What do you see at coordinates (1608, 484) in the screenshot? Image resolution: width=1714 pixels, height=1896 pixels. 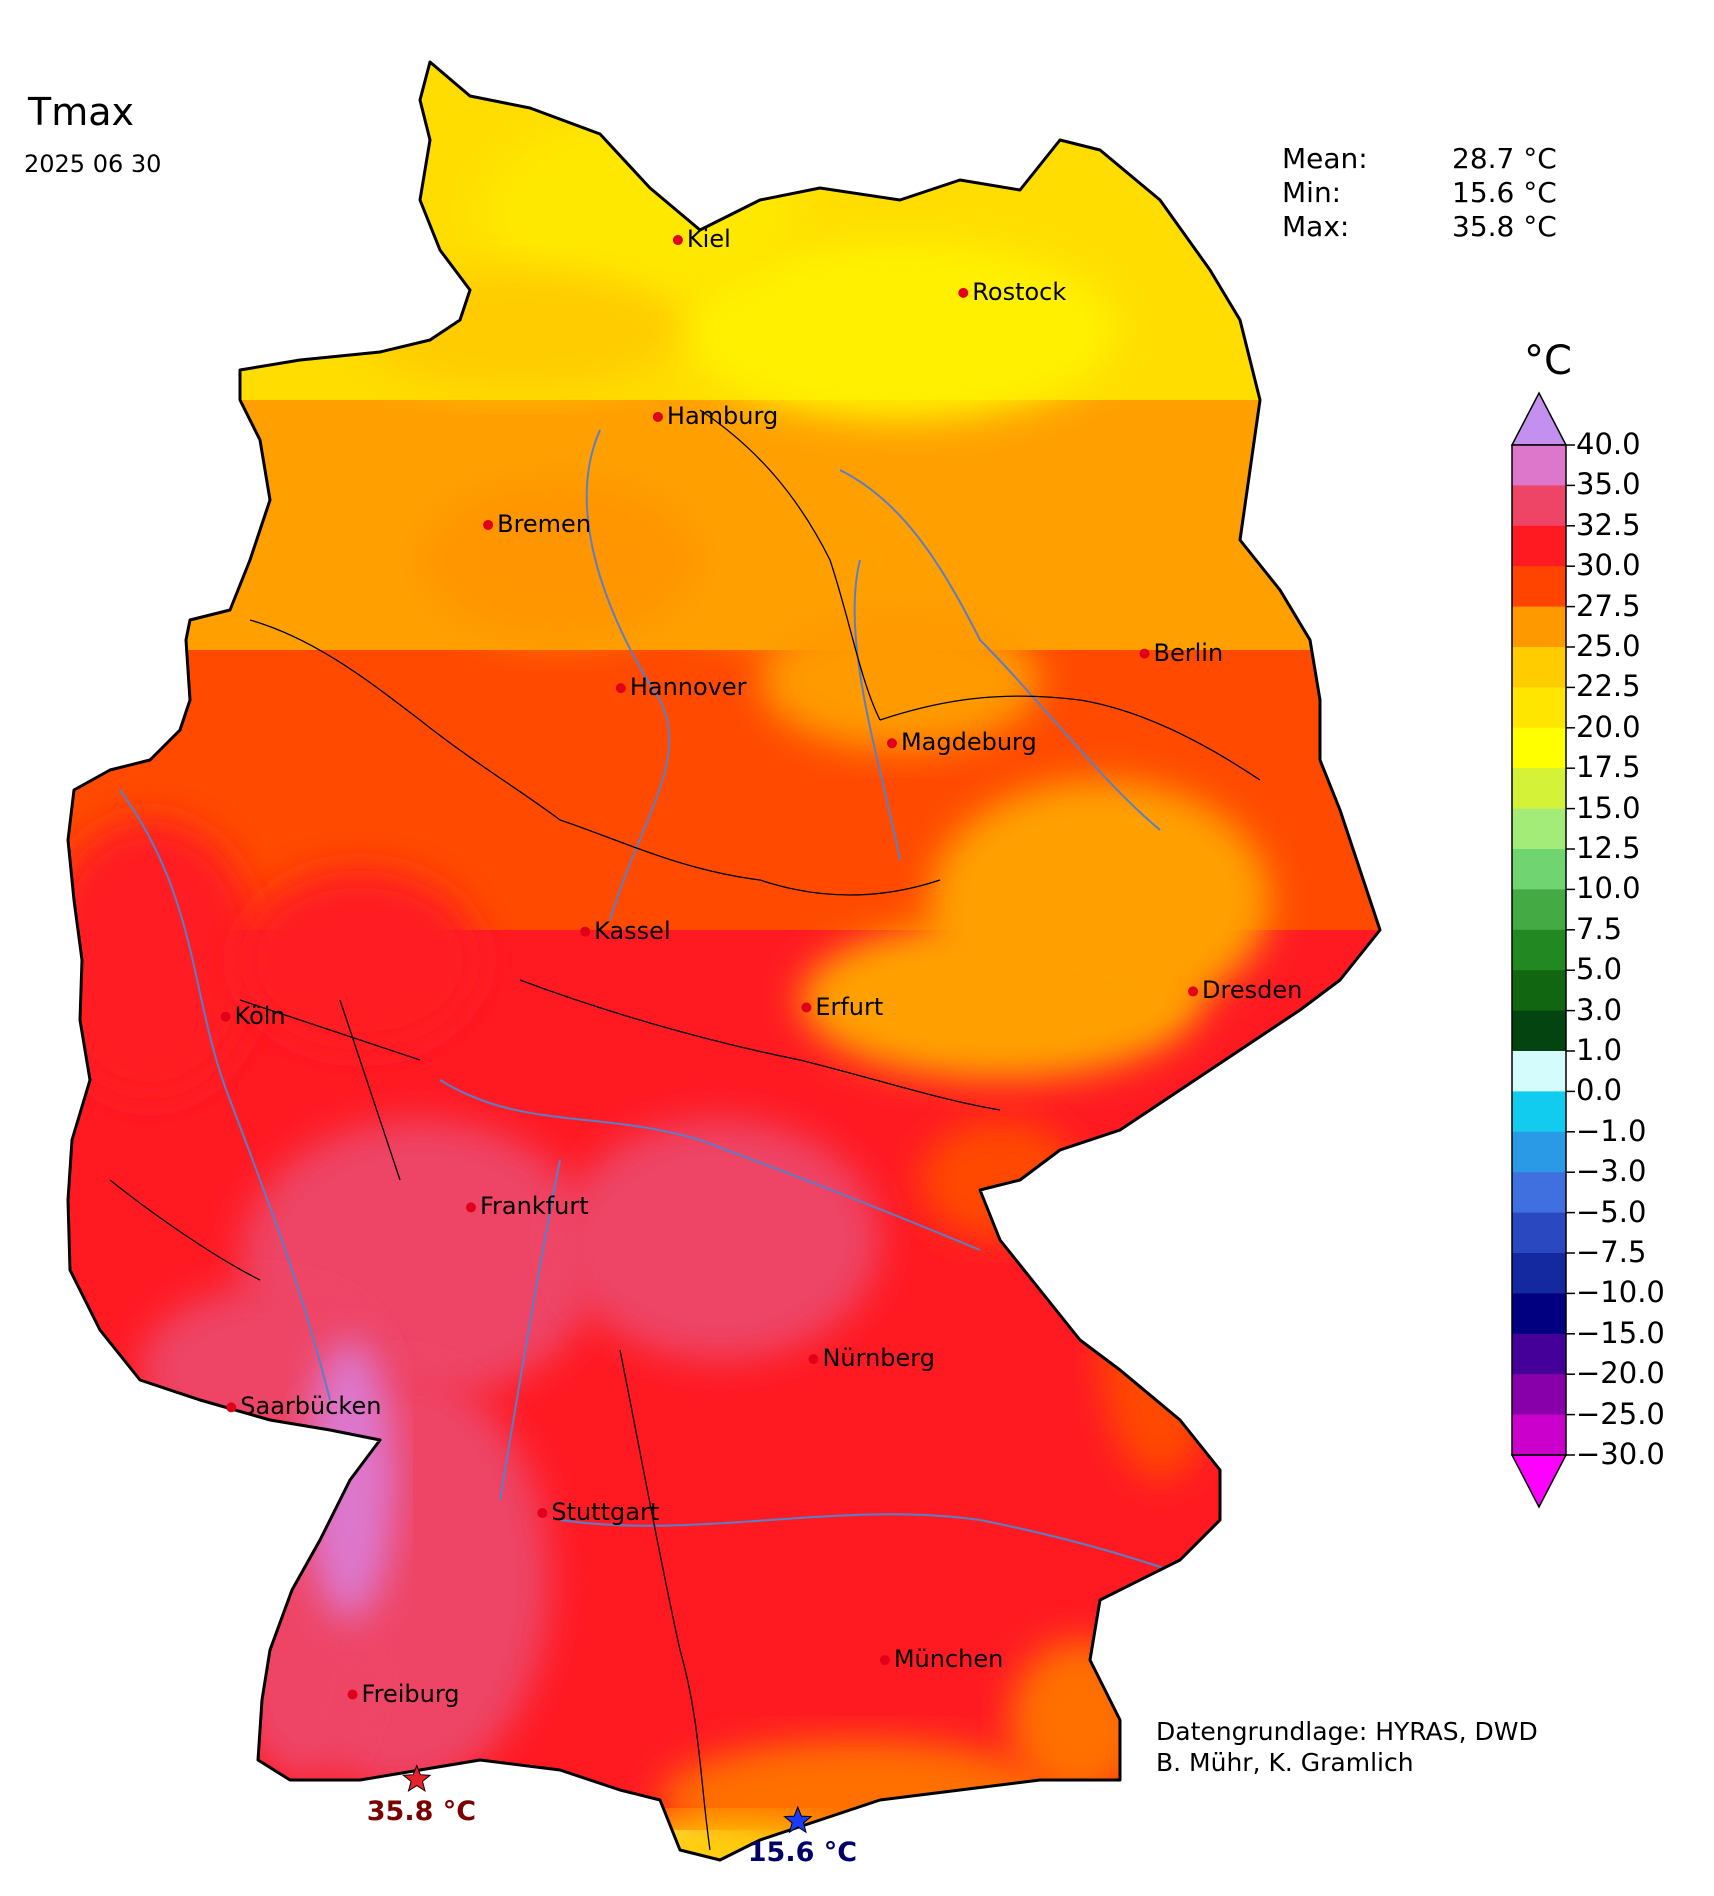 I see `colorbar-tick-label: 35.0` at bounding box center [1608, 484].